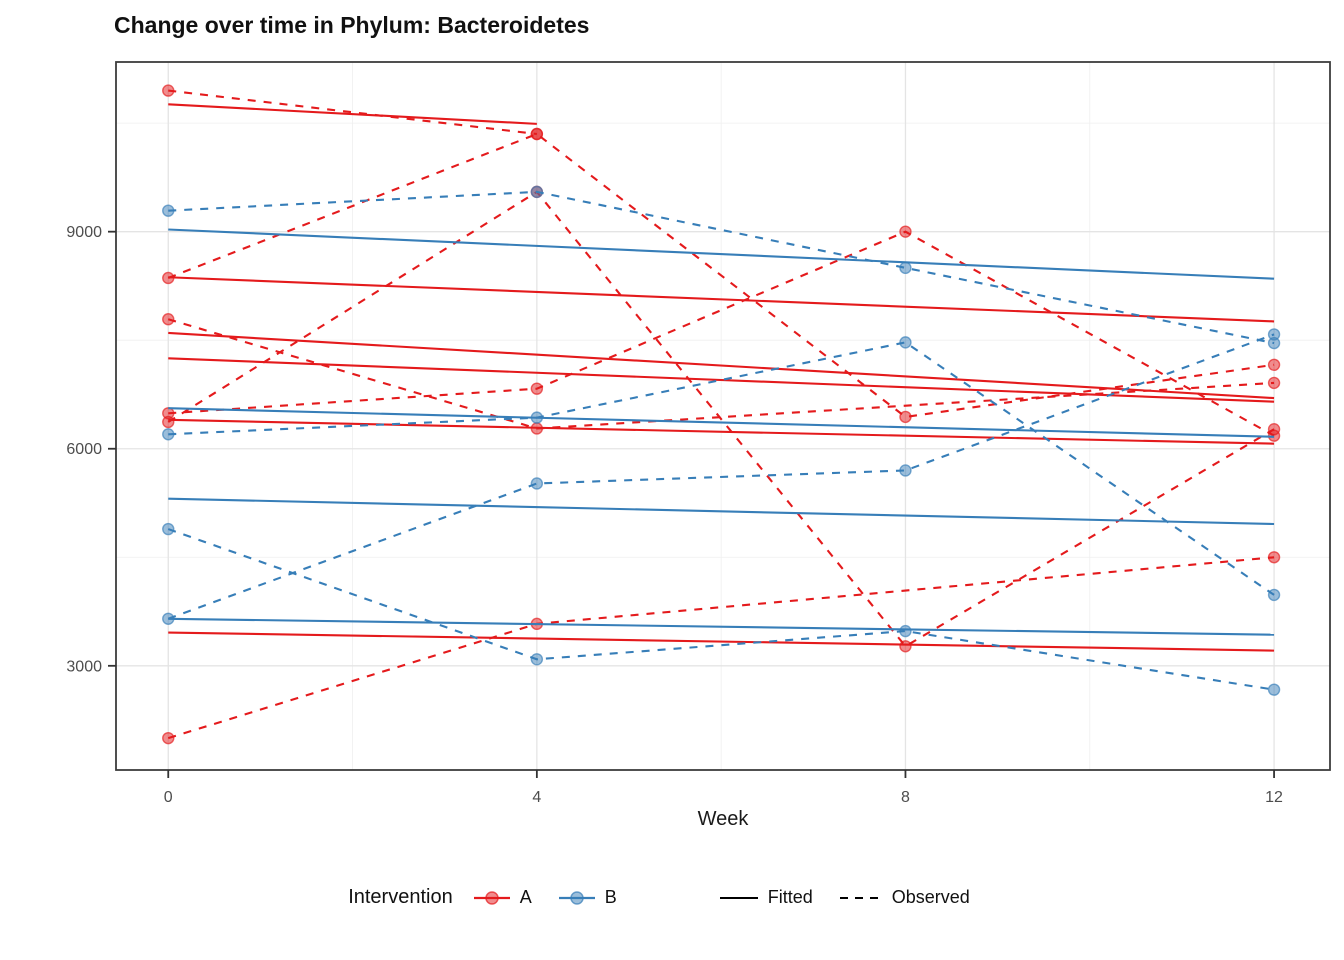 Image resolution: width=1344 pixels, height=960 pixels. Describe the element at coordinates (790, 897) in the screenshot. I see `legend-label-fitted: Fitted` at that location.